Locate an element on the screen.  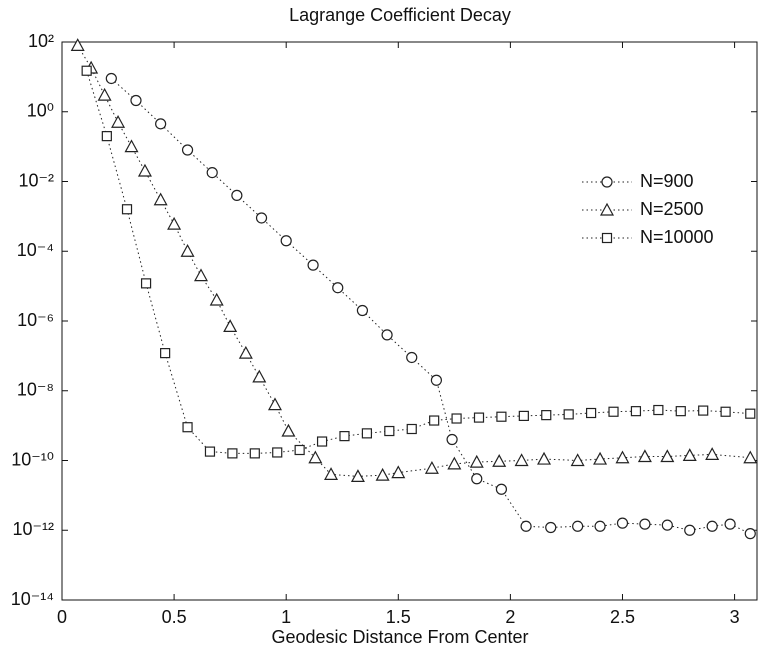
x-tick-label: 1 is located at coordinates (286, 617).